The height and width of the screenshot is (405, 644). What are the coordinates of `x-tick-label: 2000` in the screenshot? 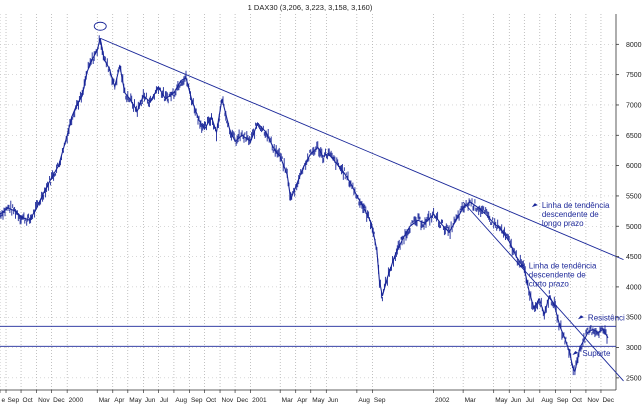 It's located at (76, 400).